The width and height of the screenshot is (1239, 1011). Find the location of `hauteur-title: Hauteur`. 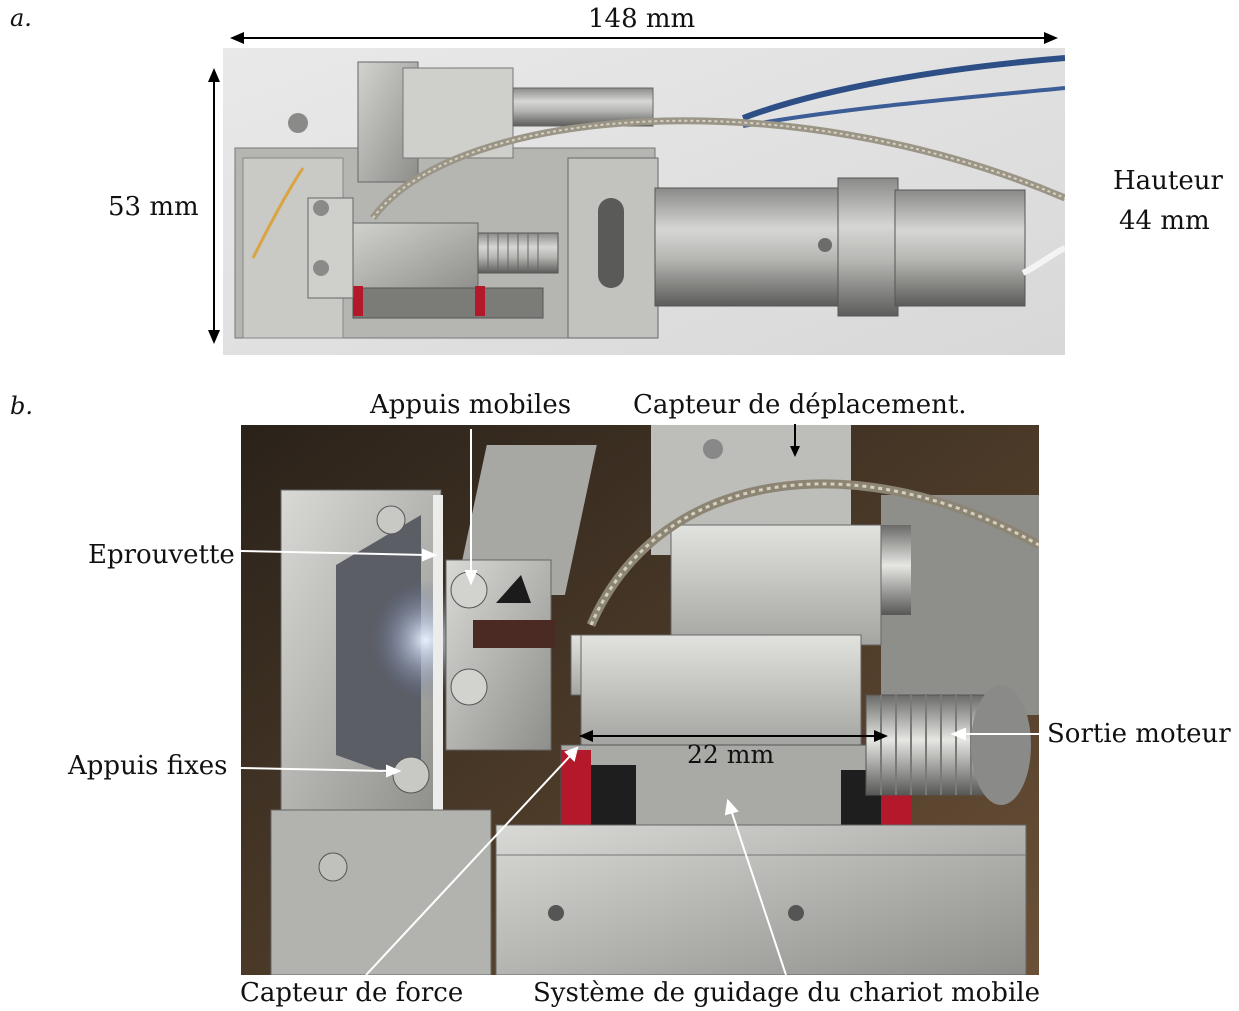

hauteur-title: Hauteur is located at coordinates (1168, 181).